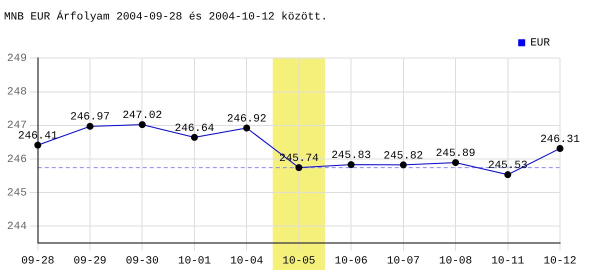  Describe the element at coordinates (16, 59) in the screenshot. I see `y-tick-label: 249` at that location.